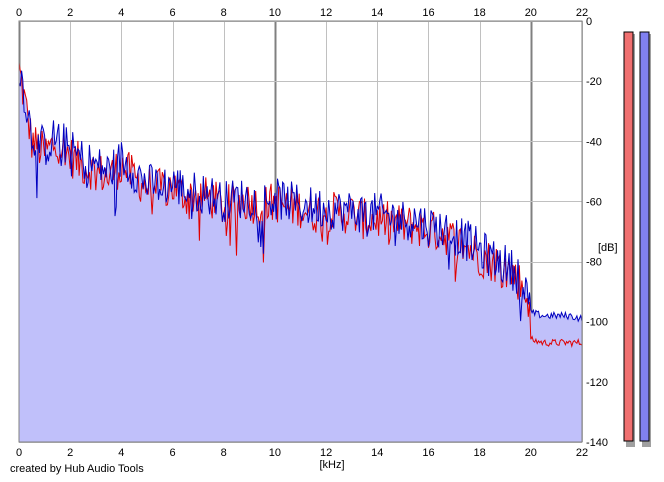  What do you see at coordinates (597, 443) in the screenshot?
I see `y-tick-label: -140` at bounding box center [597, 443].